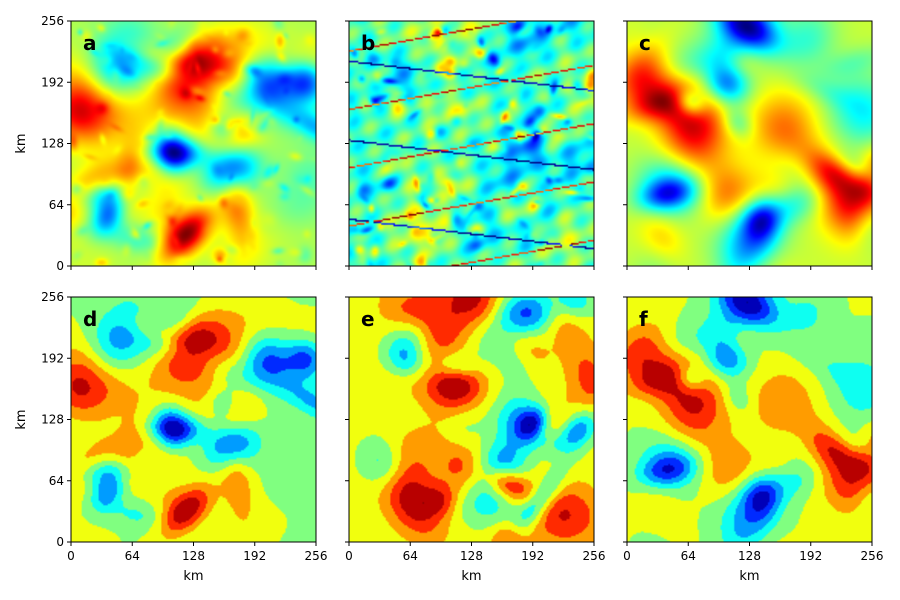  I want to click on panel-f: f 0 64 128 192 256 km, so click(753, 440).